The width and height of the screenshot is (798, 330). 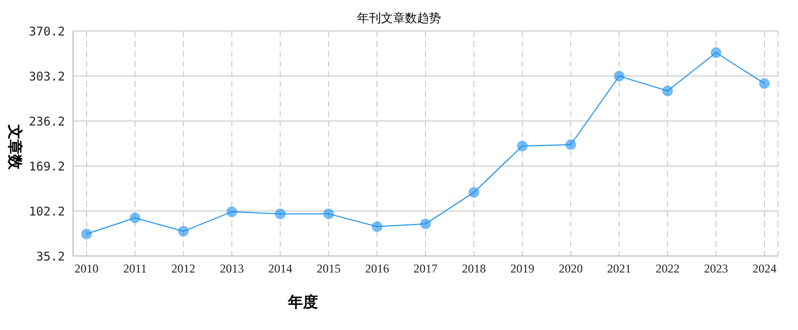 What do you see at coordinates (377, 269) in the screenshot?
I see `x-tick-label: 2016` at bounding box center [377, 269].